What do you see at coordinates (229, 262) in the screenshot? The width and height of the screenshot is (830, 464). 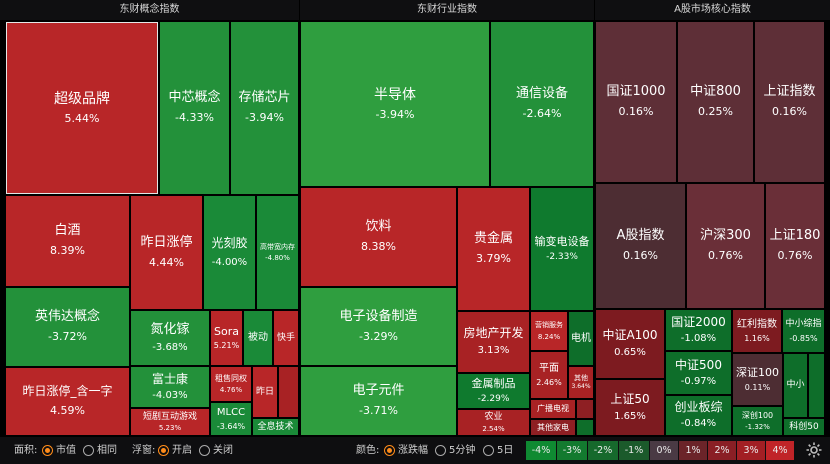 I see `tile-change: -4.00%` at bounding box center [229, 262].